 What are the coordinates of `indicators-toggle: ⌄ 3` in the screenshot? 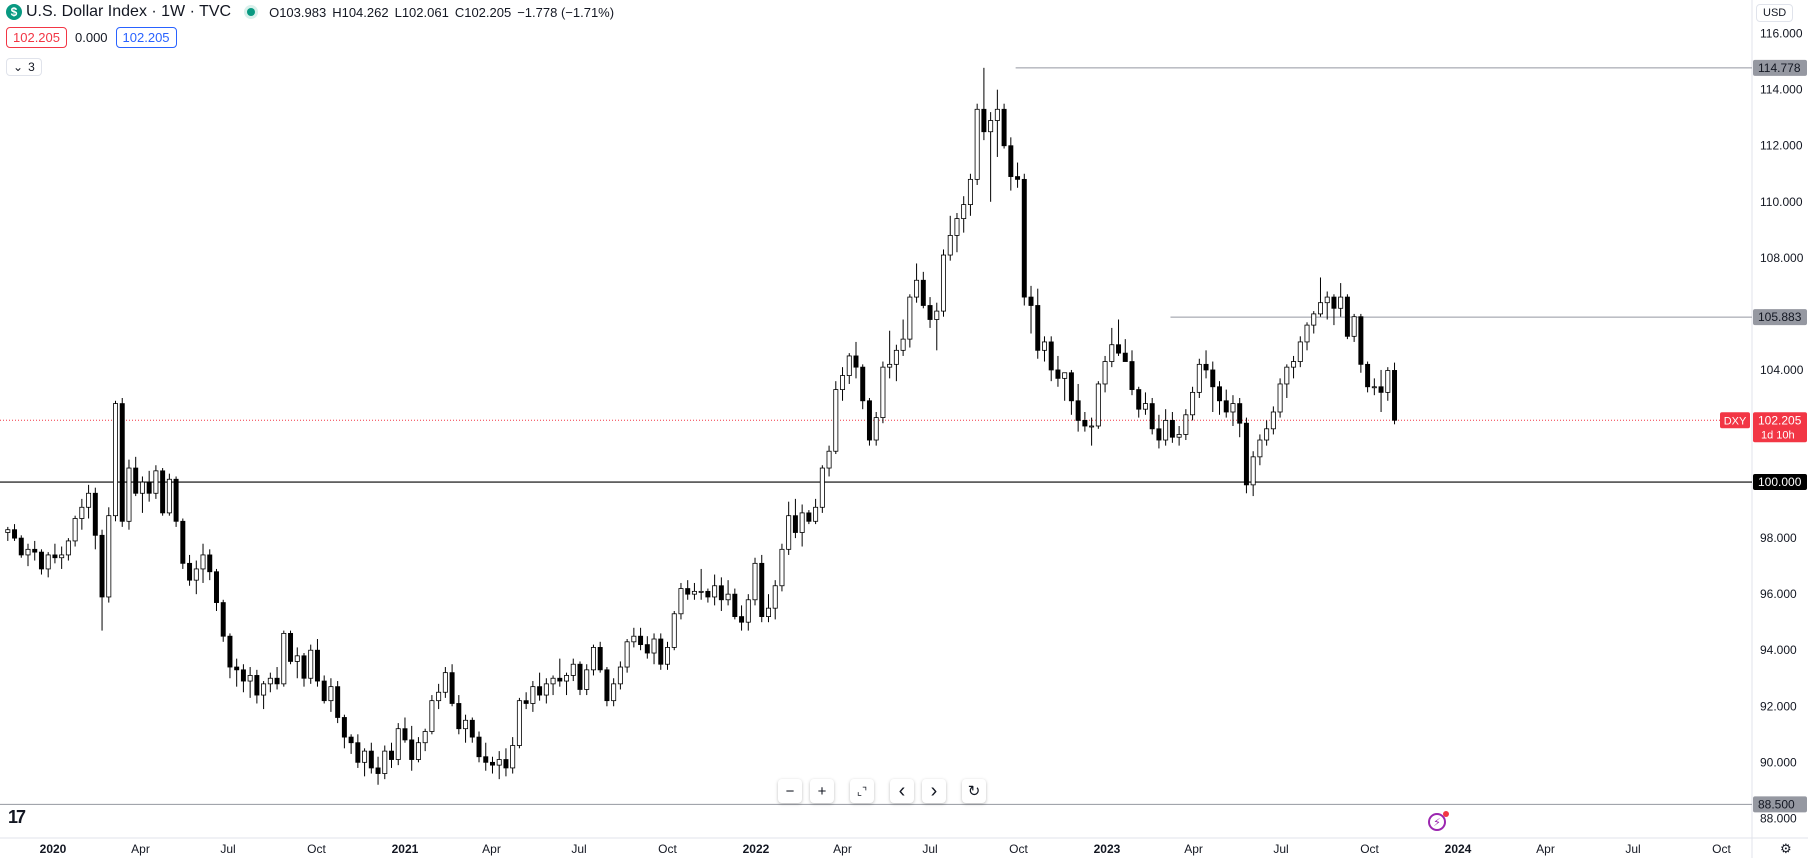 It's located at (24, 67).